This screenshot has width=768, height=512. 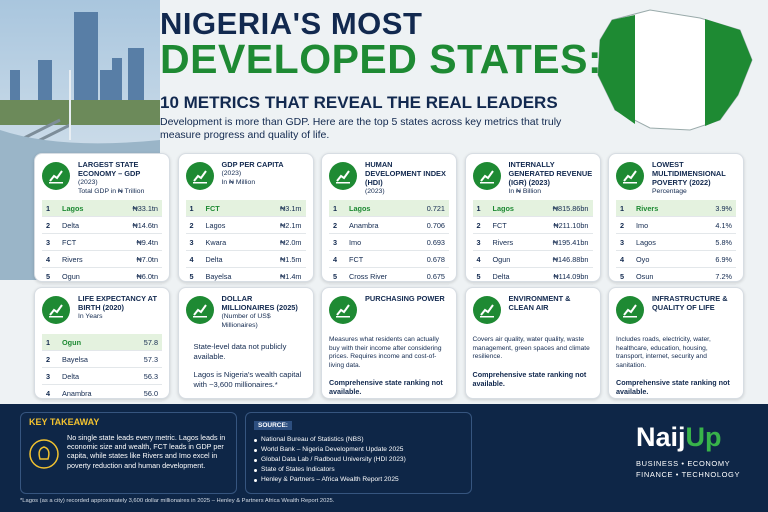 I want to click on ranking-row: 5 Ogun ₦6.0tn, so click(x=102, y=276).